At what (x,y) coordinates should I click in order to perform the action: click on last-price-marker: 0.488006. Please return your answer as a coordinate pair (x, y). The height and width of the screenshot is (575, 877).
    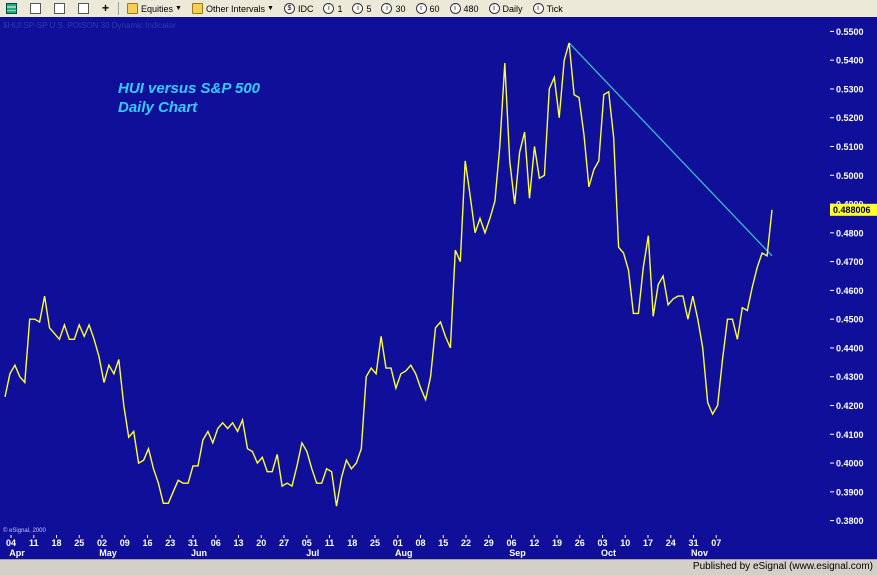
    Looking at the image, I should click on (853, 209).